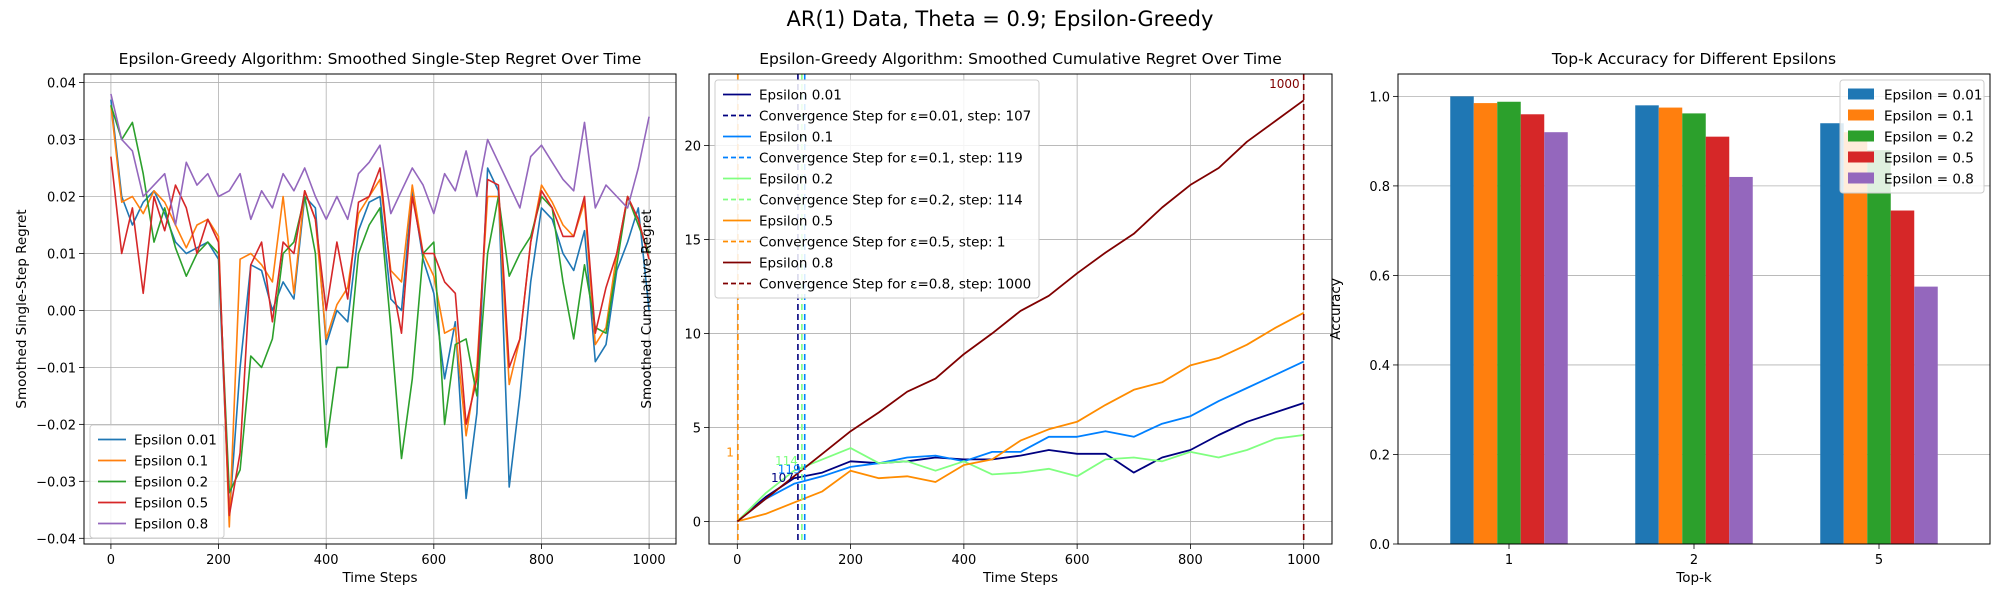  I want to click on y-tick-label: 0.8, so click(1379, 187).